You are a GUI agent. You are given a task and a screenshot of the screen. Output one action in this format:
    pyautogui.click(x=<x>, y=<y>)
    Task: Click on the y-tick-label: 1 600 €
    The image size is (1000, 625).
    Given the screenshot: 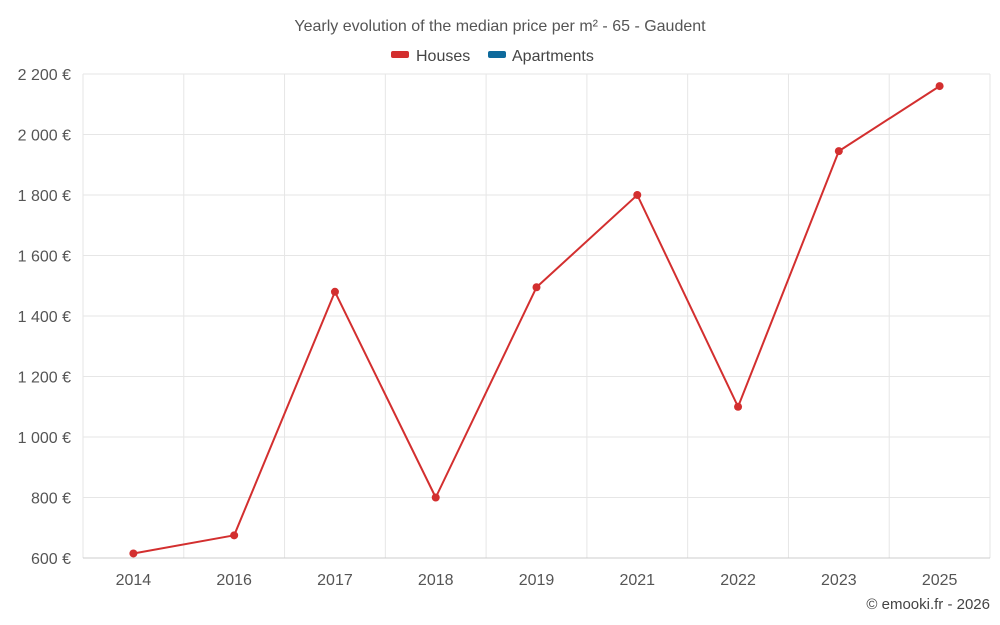 What is the action you would take?
    pyautogui.click(x=44, y=257)
    